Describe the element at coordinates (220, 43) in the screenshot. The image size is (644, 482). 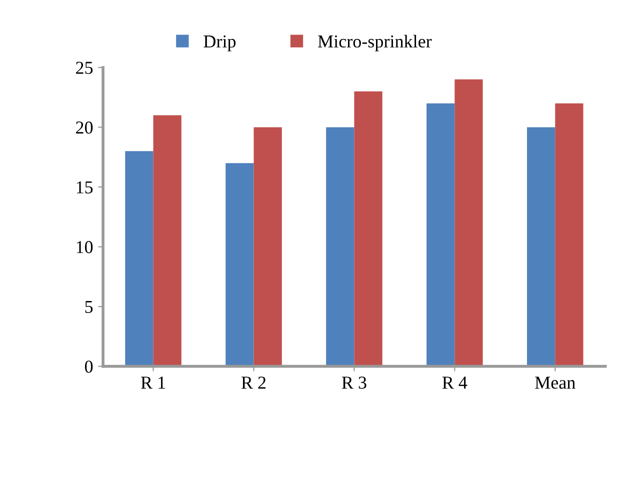
I see `legend-label: Drip` at that location.